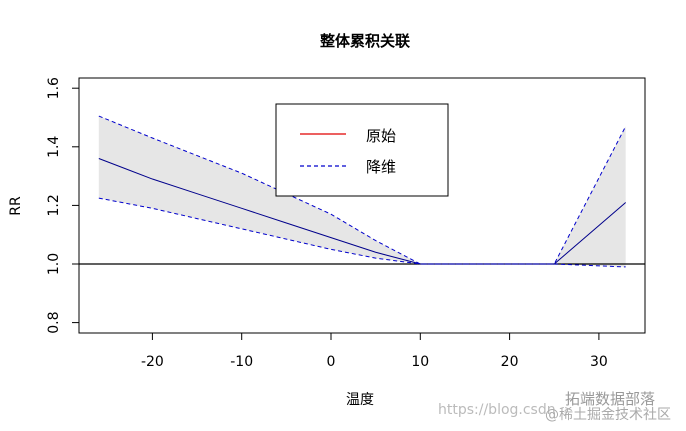  Describe the element at coordinates (54, 88) in the screenshot. I see `y-tick-label: 1.6` at that location.